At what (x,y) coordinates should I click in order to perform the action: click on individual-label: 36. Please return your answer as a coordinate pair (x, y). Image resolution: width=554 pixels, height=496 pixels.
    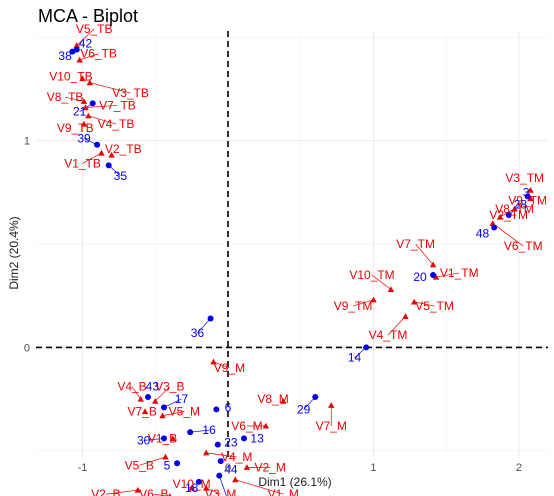
    Looking at the image, I should click on (198, 333).